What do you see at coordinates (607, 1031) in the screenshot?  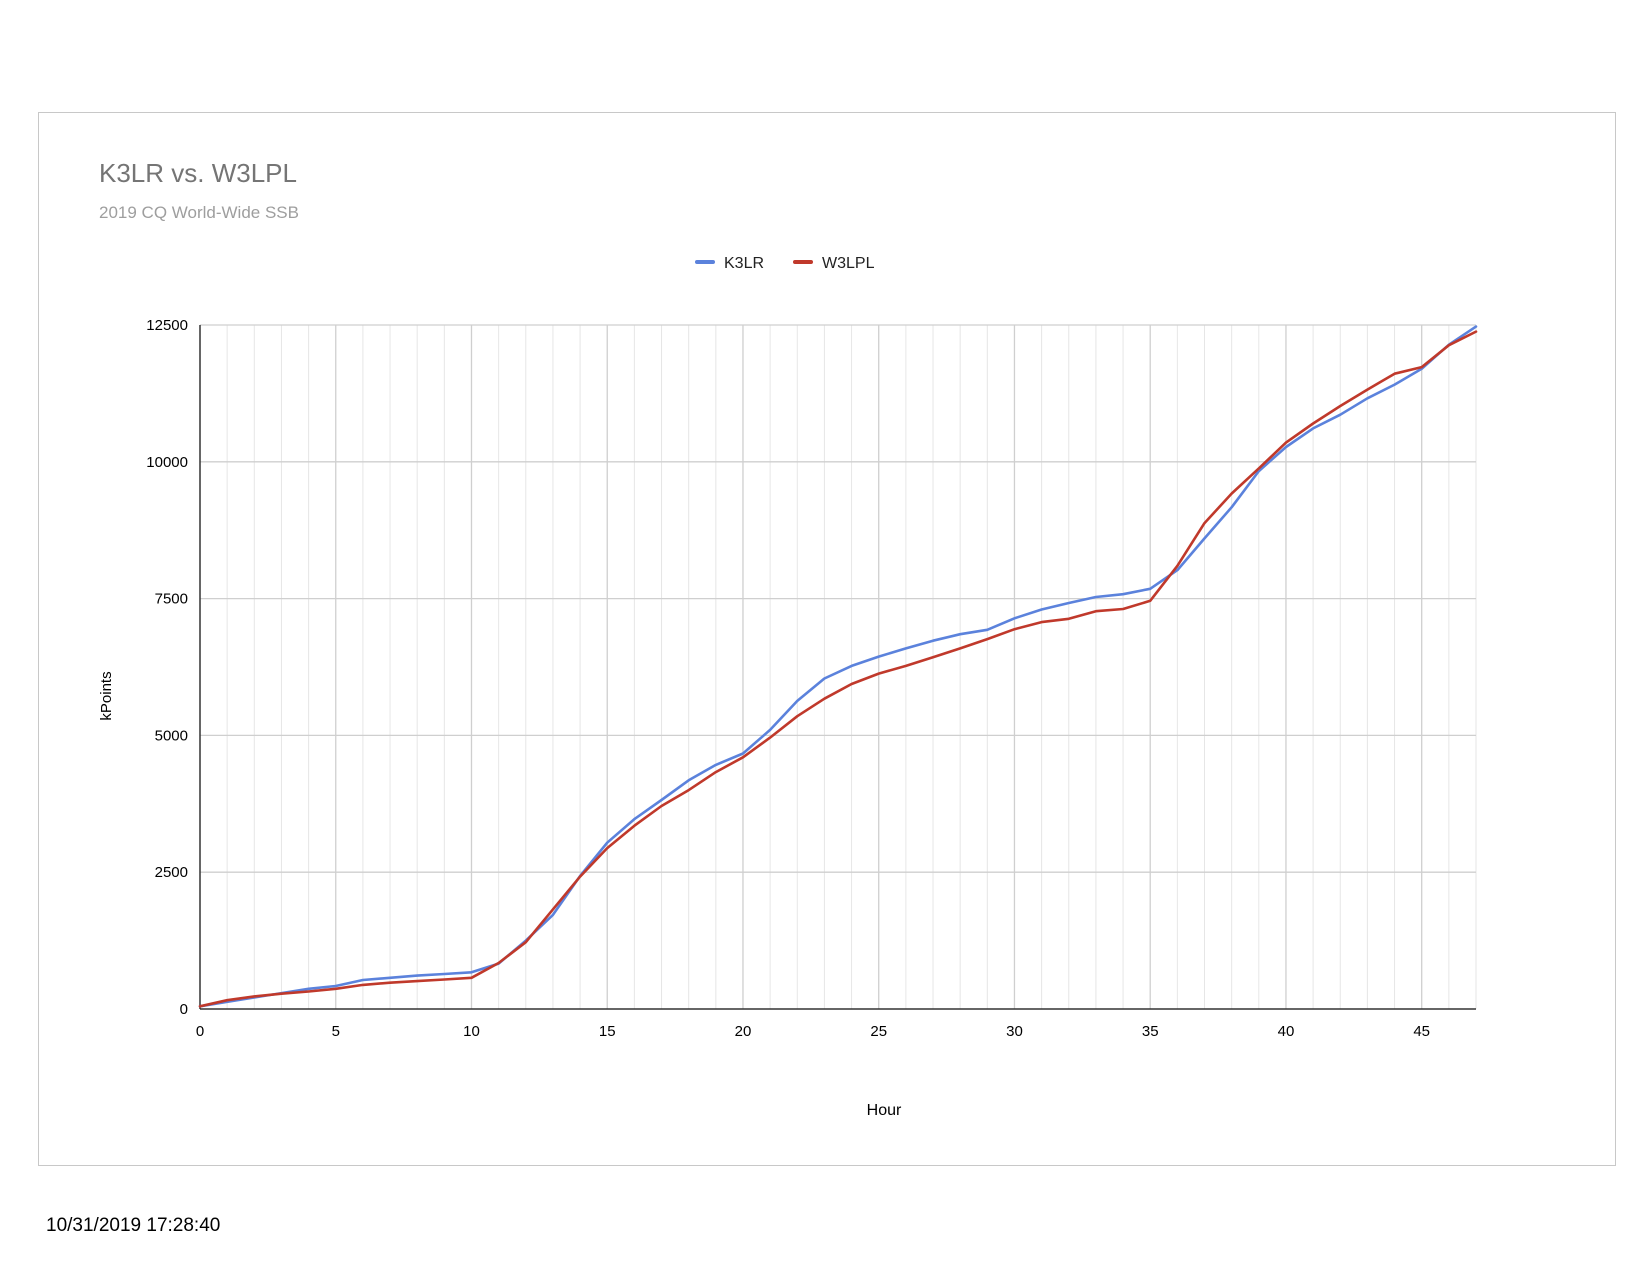 I see `x-tick-label: 15` at bounding box center [607, 1031].